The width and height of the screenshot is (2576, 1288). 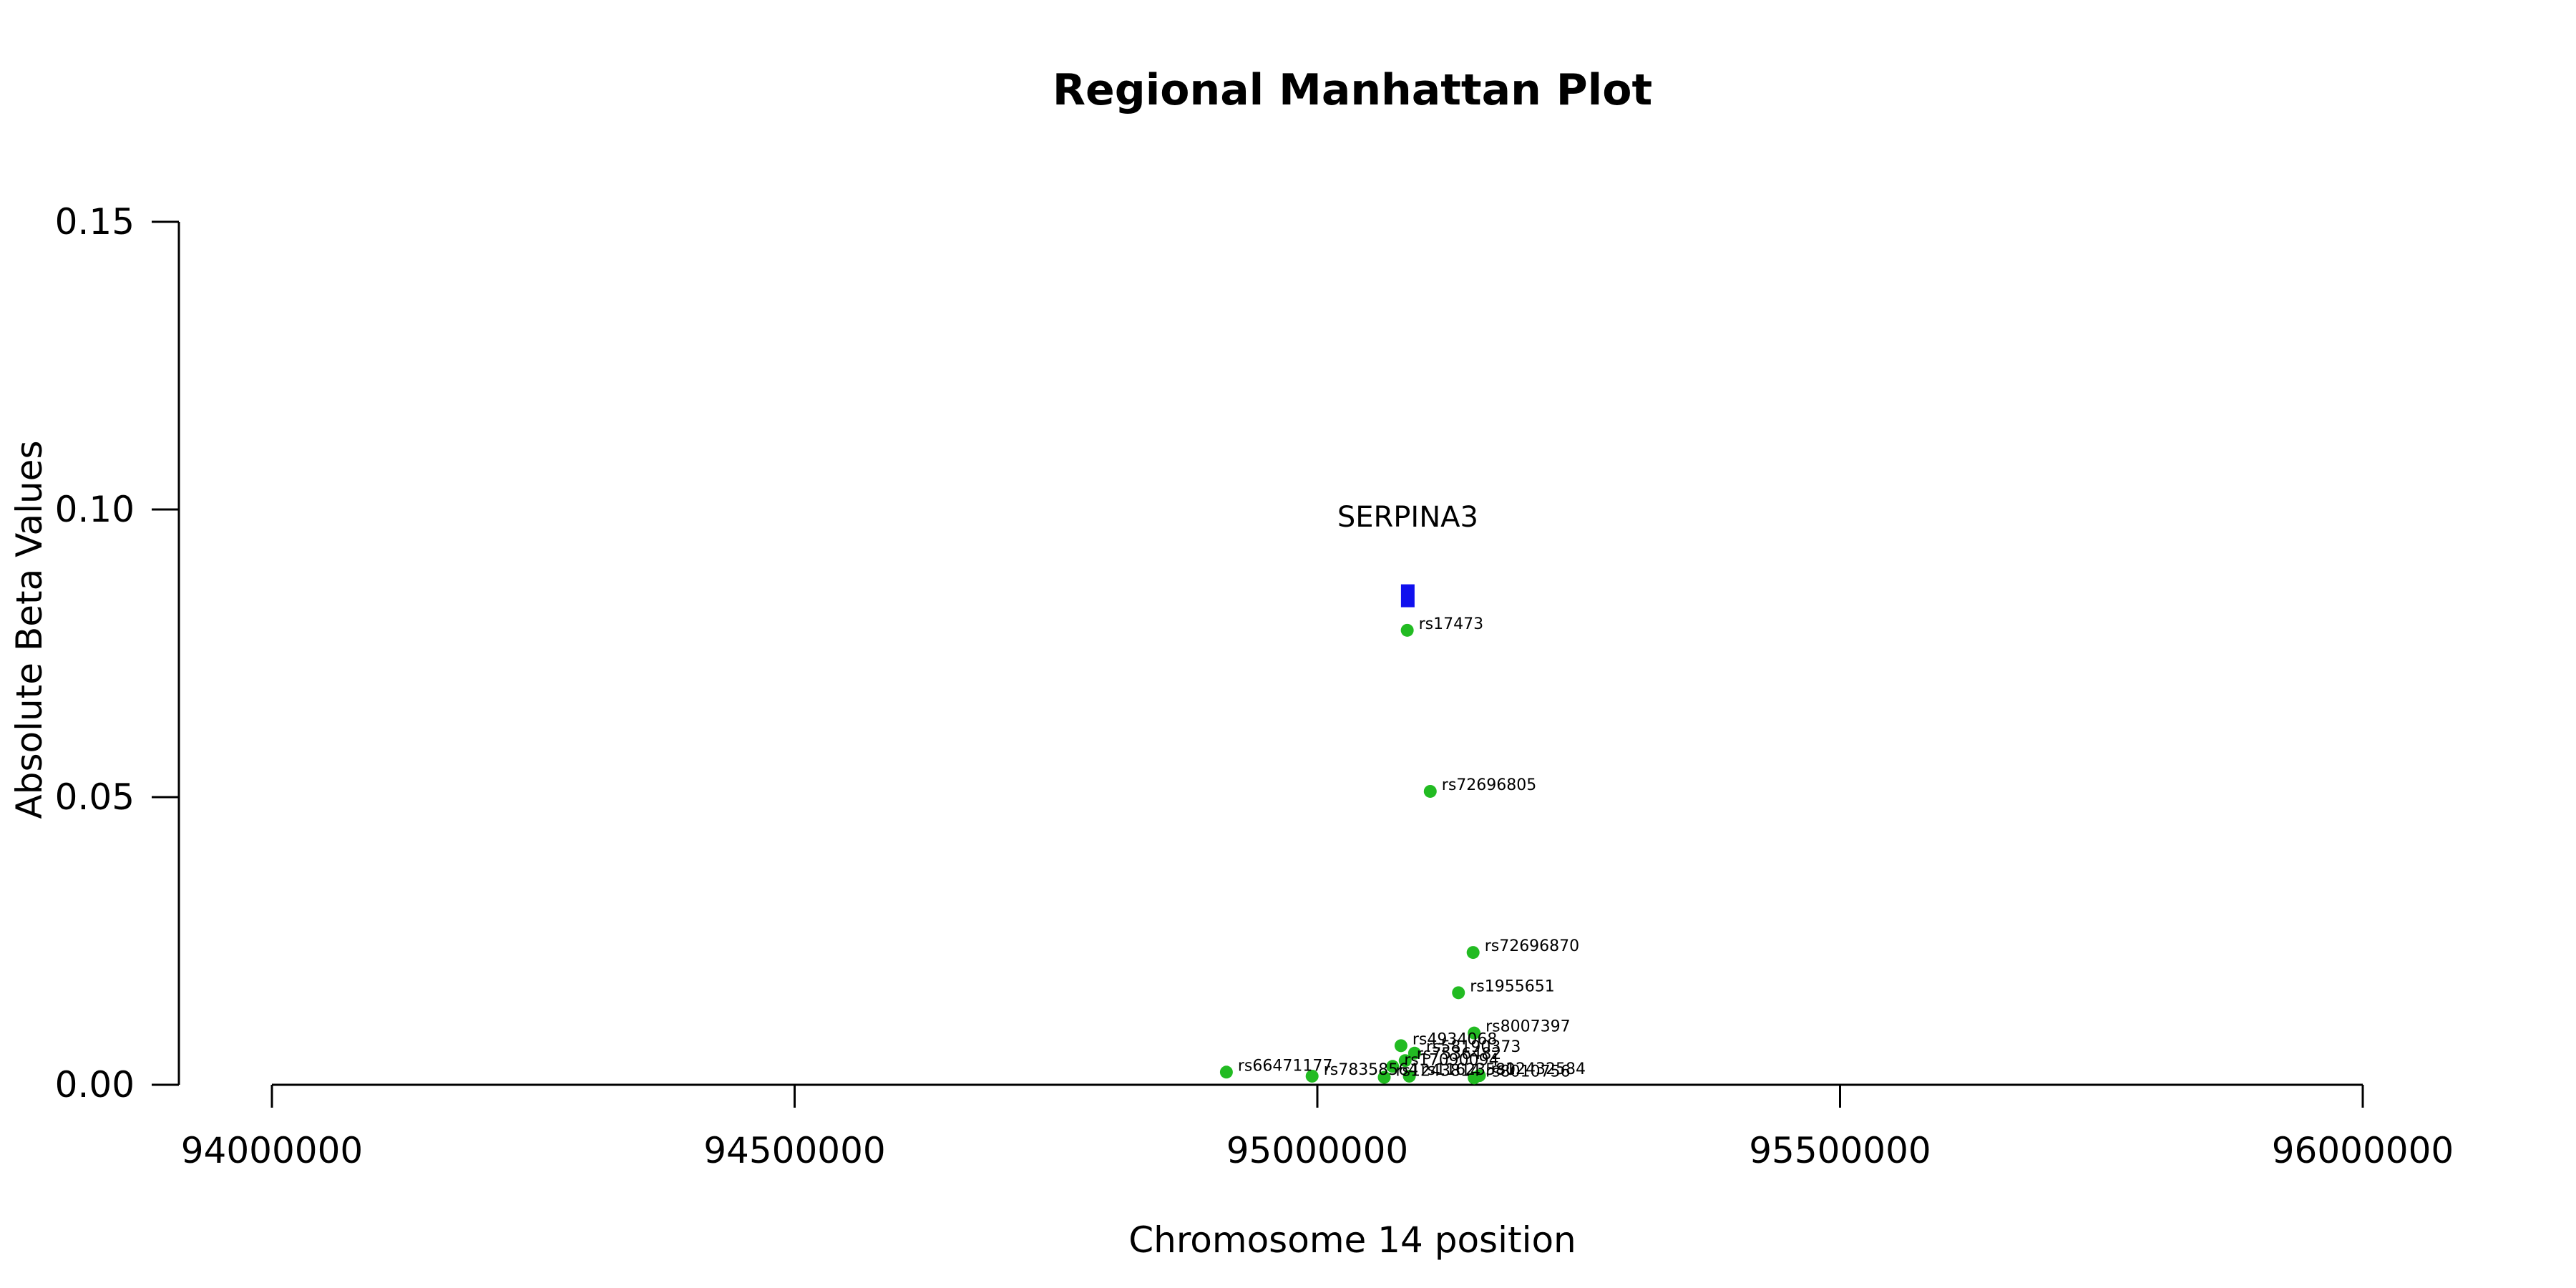 I want to click on point-label: rs17090094, so click(x=1451, y=1060).